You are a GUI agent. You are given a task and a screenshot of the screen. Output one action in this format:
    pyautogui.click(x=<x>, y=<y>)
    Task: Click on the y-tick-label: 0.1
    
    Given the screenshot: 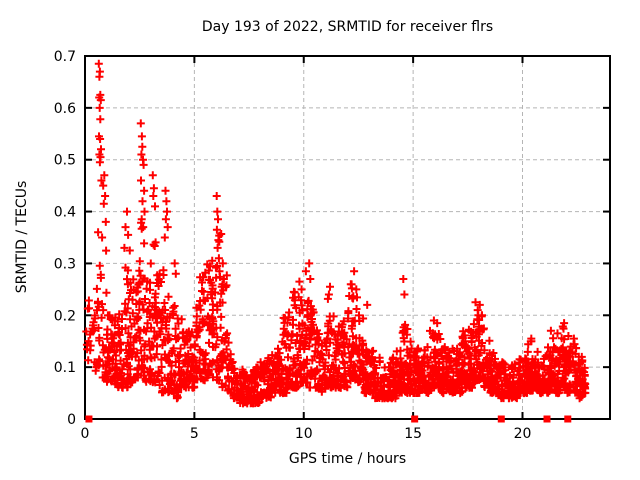 What is the action you would take?
    pyautogui.click(x=65, y=368)
    